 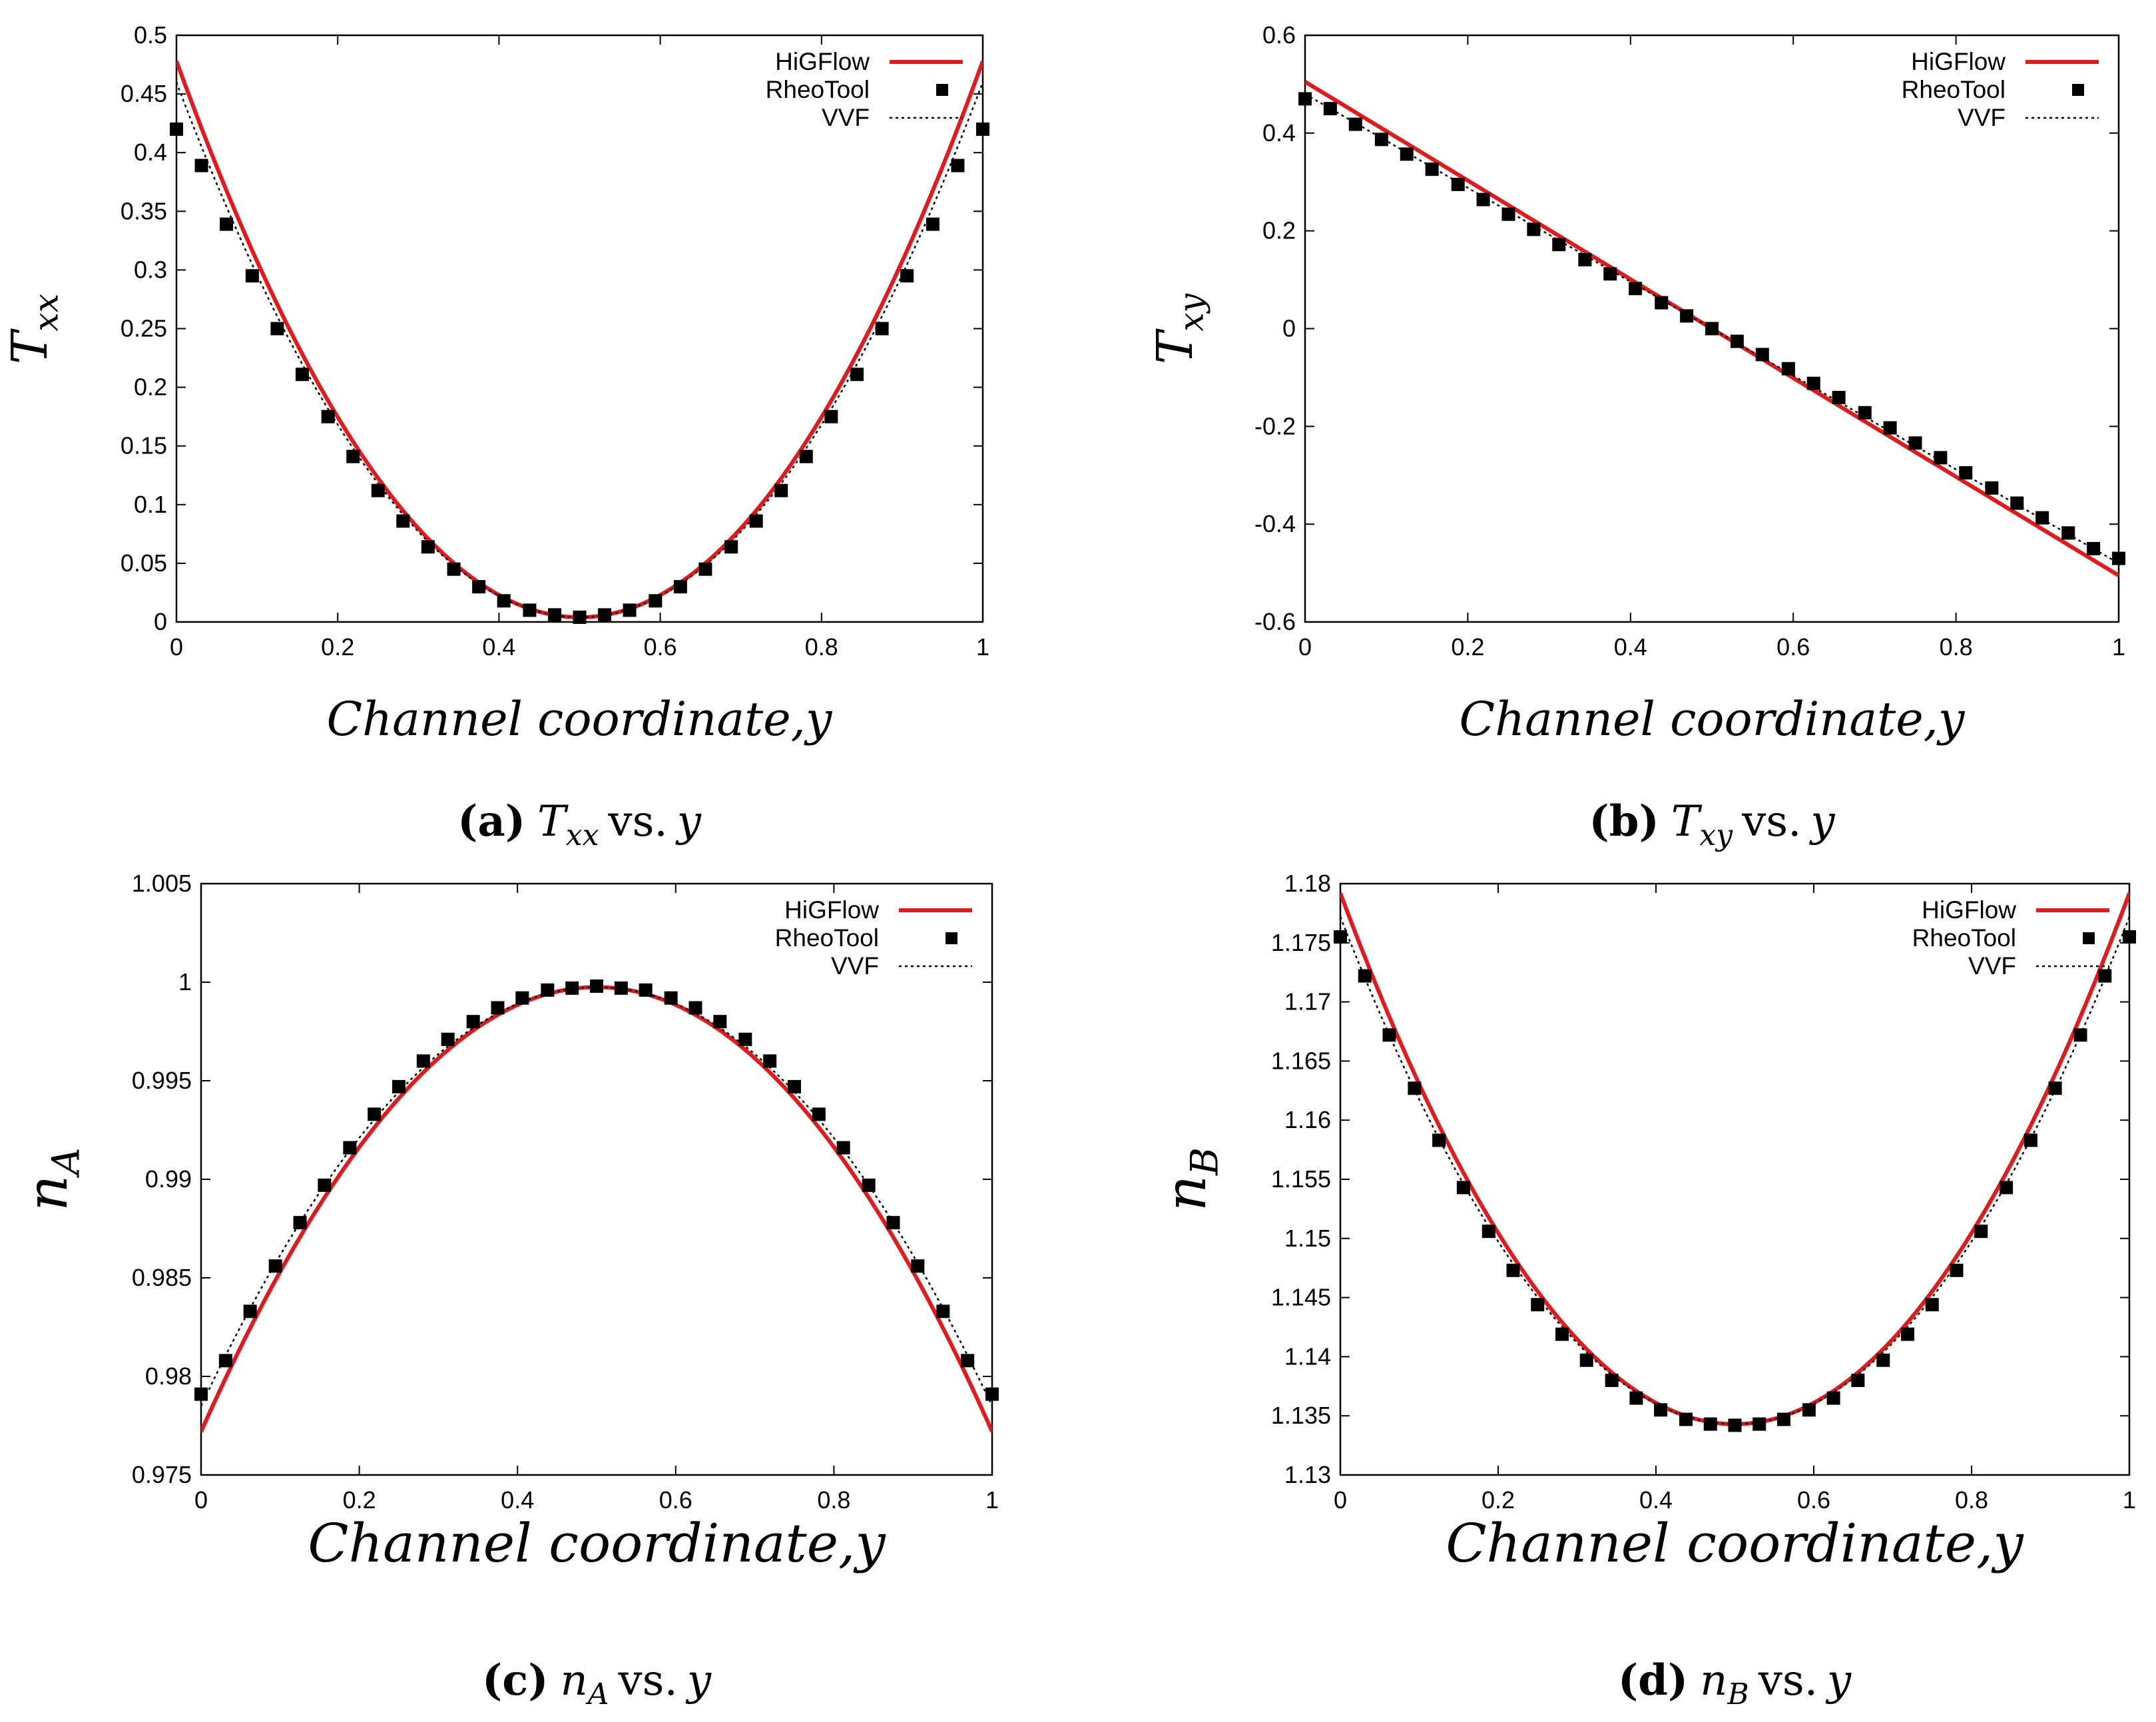 What do you see at coordinates (1301, 943) in the screenshot?
I see `y-tick-label: 1.175` at bounding box center [1301, 943].